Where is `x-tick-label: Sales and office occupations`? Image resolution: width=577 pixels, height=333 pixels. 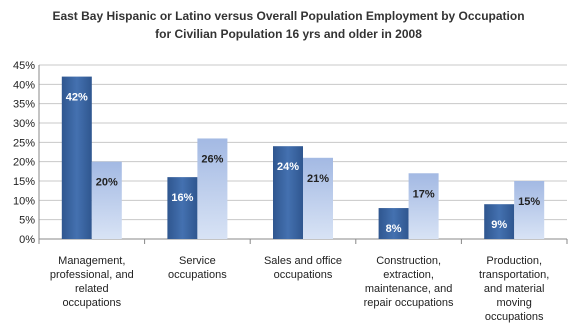
x-tick-label: Sales and office occupations is located at coordinates (303, 268).